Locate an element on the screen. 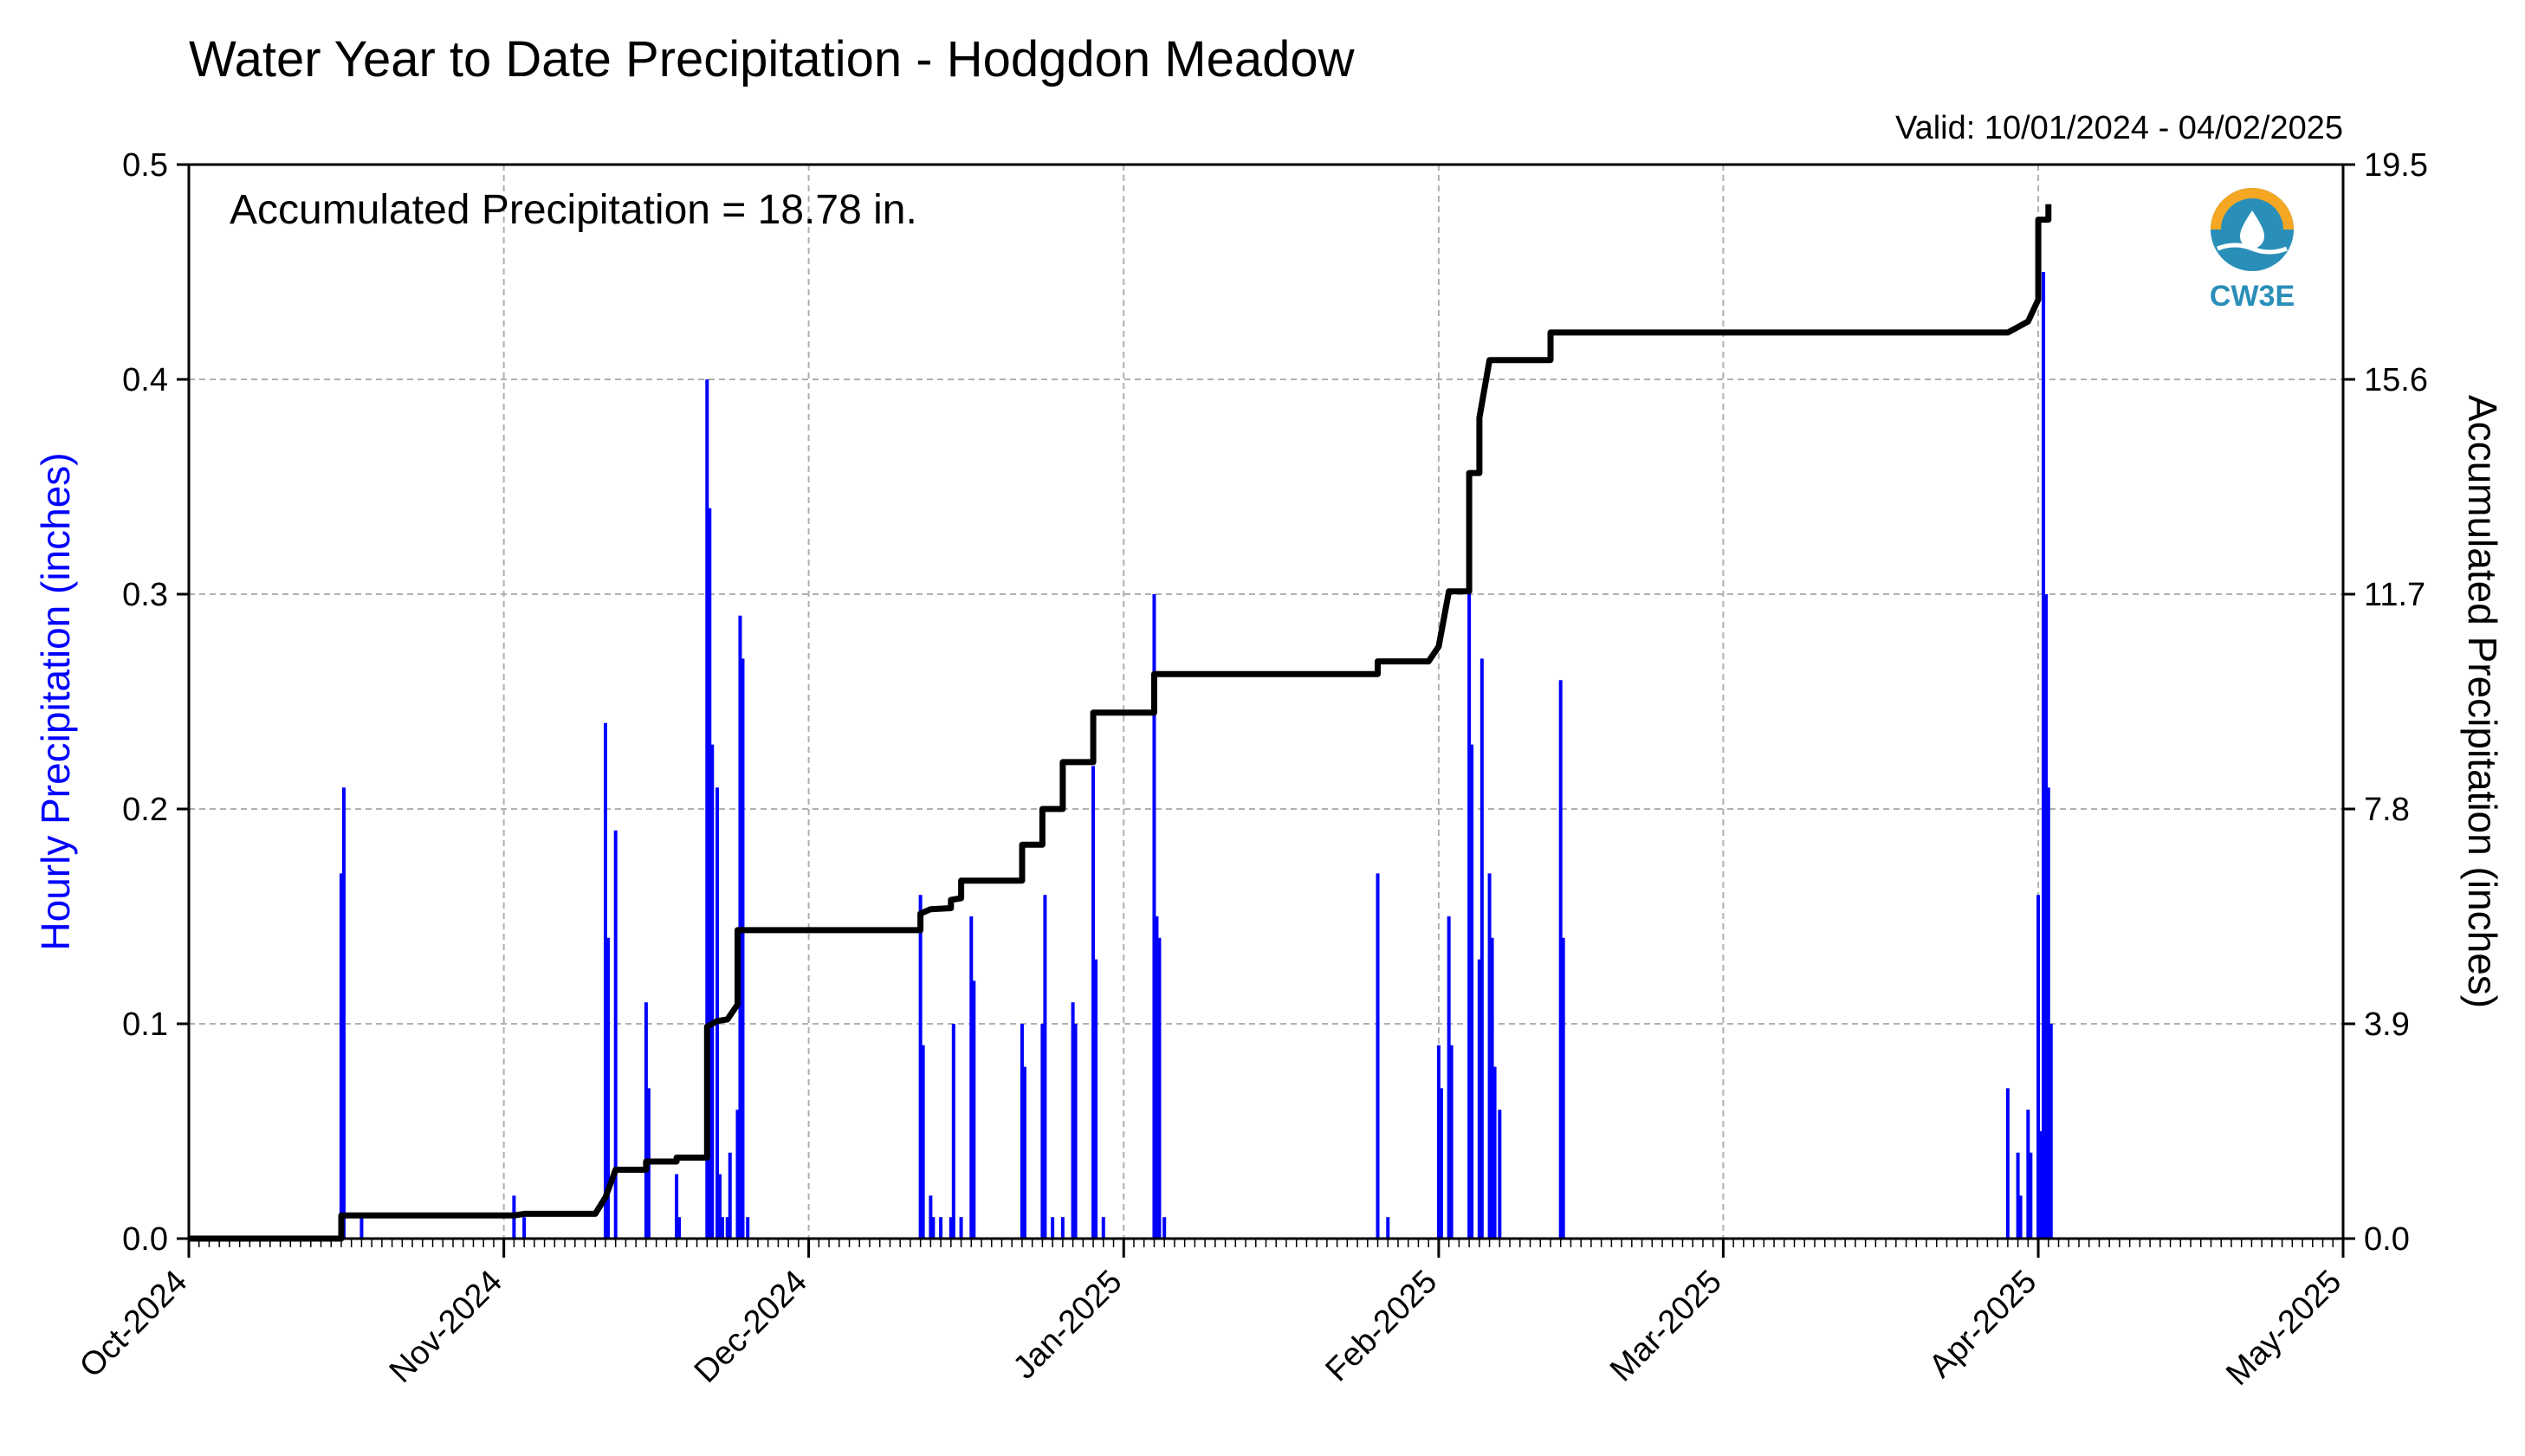 The height and width of the screenshot is (1456, 2525). y-left-tick-label: 0.1 is located at coordinates (145, 1024).